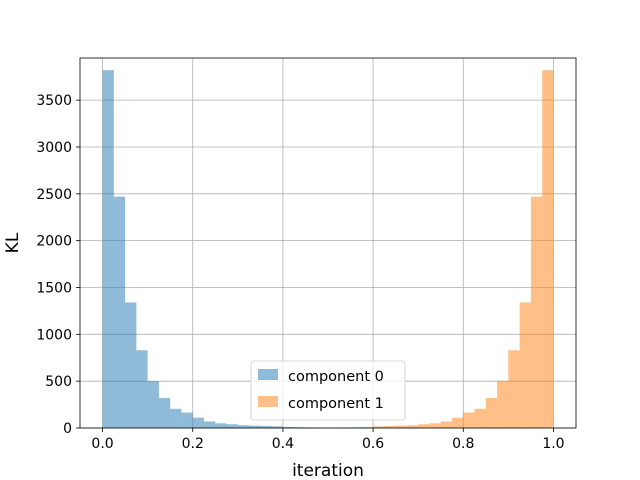  Describe the element at coordinates (54, 335) in the screenshot. I see `y-tick-label-2: 1000` at that location.